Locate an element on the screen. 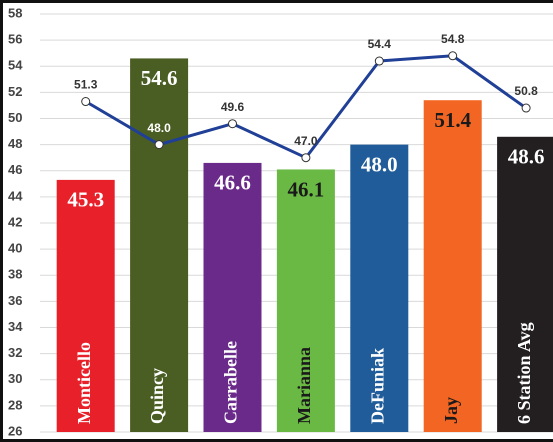  bar-value-label: 46.6 is located at coordinates (232, 183).